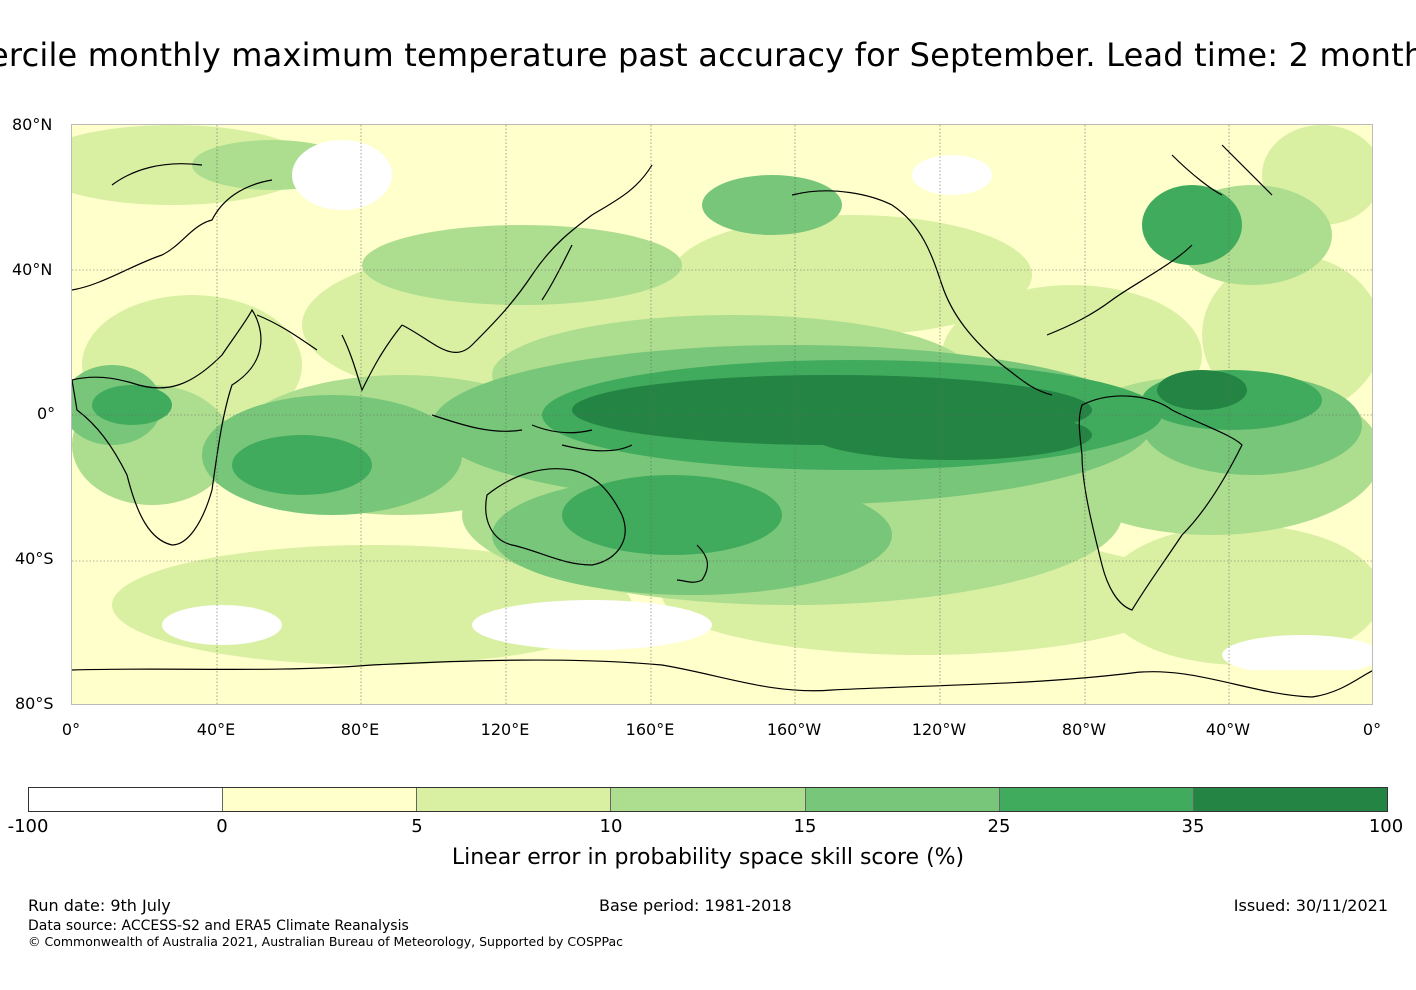 The image size is (1416, 990). I want to click on colorbar-tick: 100, so click(1386, 826).